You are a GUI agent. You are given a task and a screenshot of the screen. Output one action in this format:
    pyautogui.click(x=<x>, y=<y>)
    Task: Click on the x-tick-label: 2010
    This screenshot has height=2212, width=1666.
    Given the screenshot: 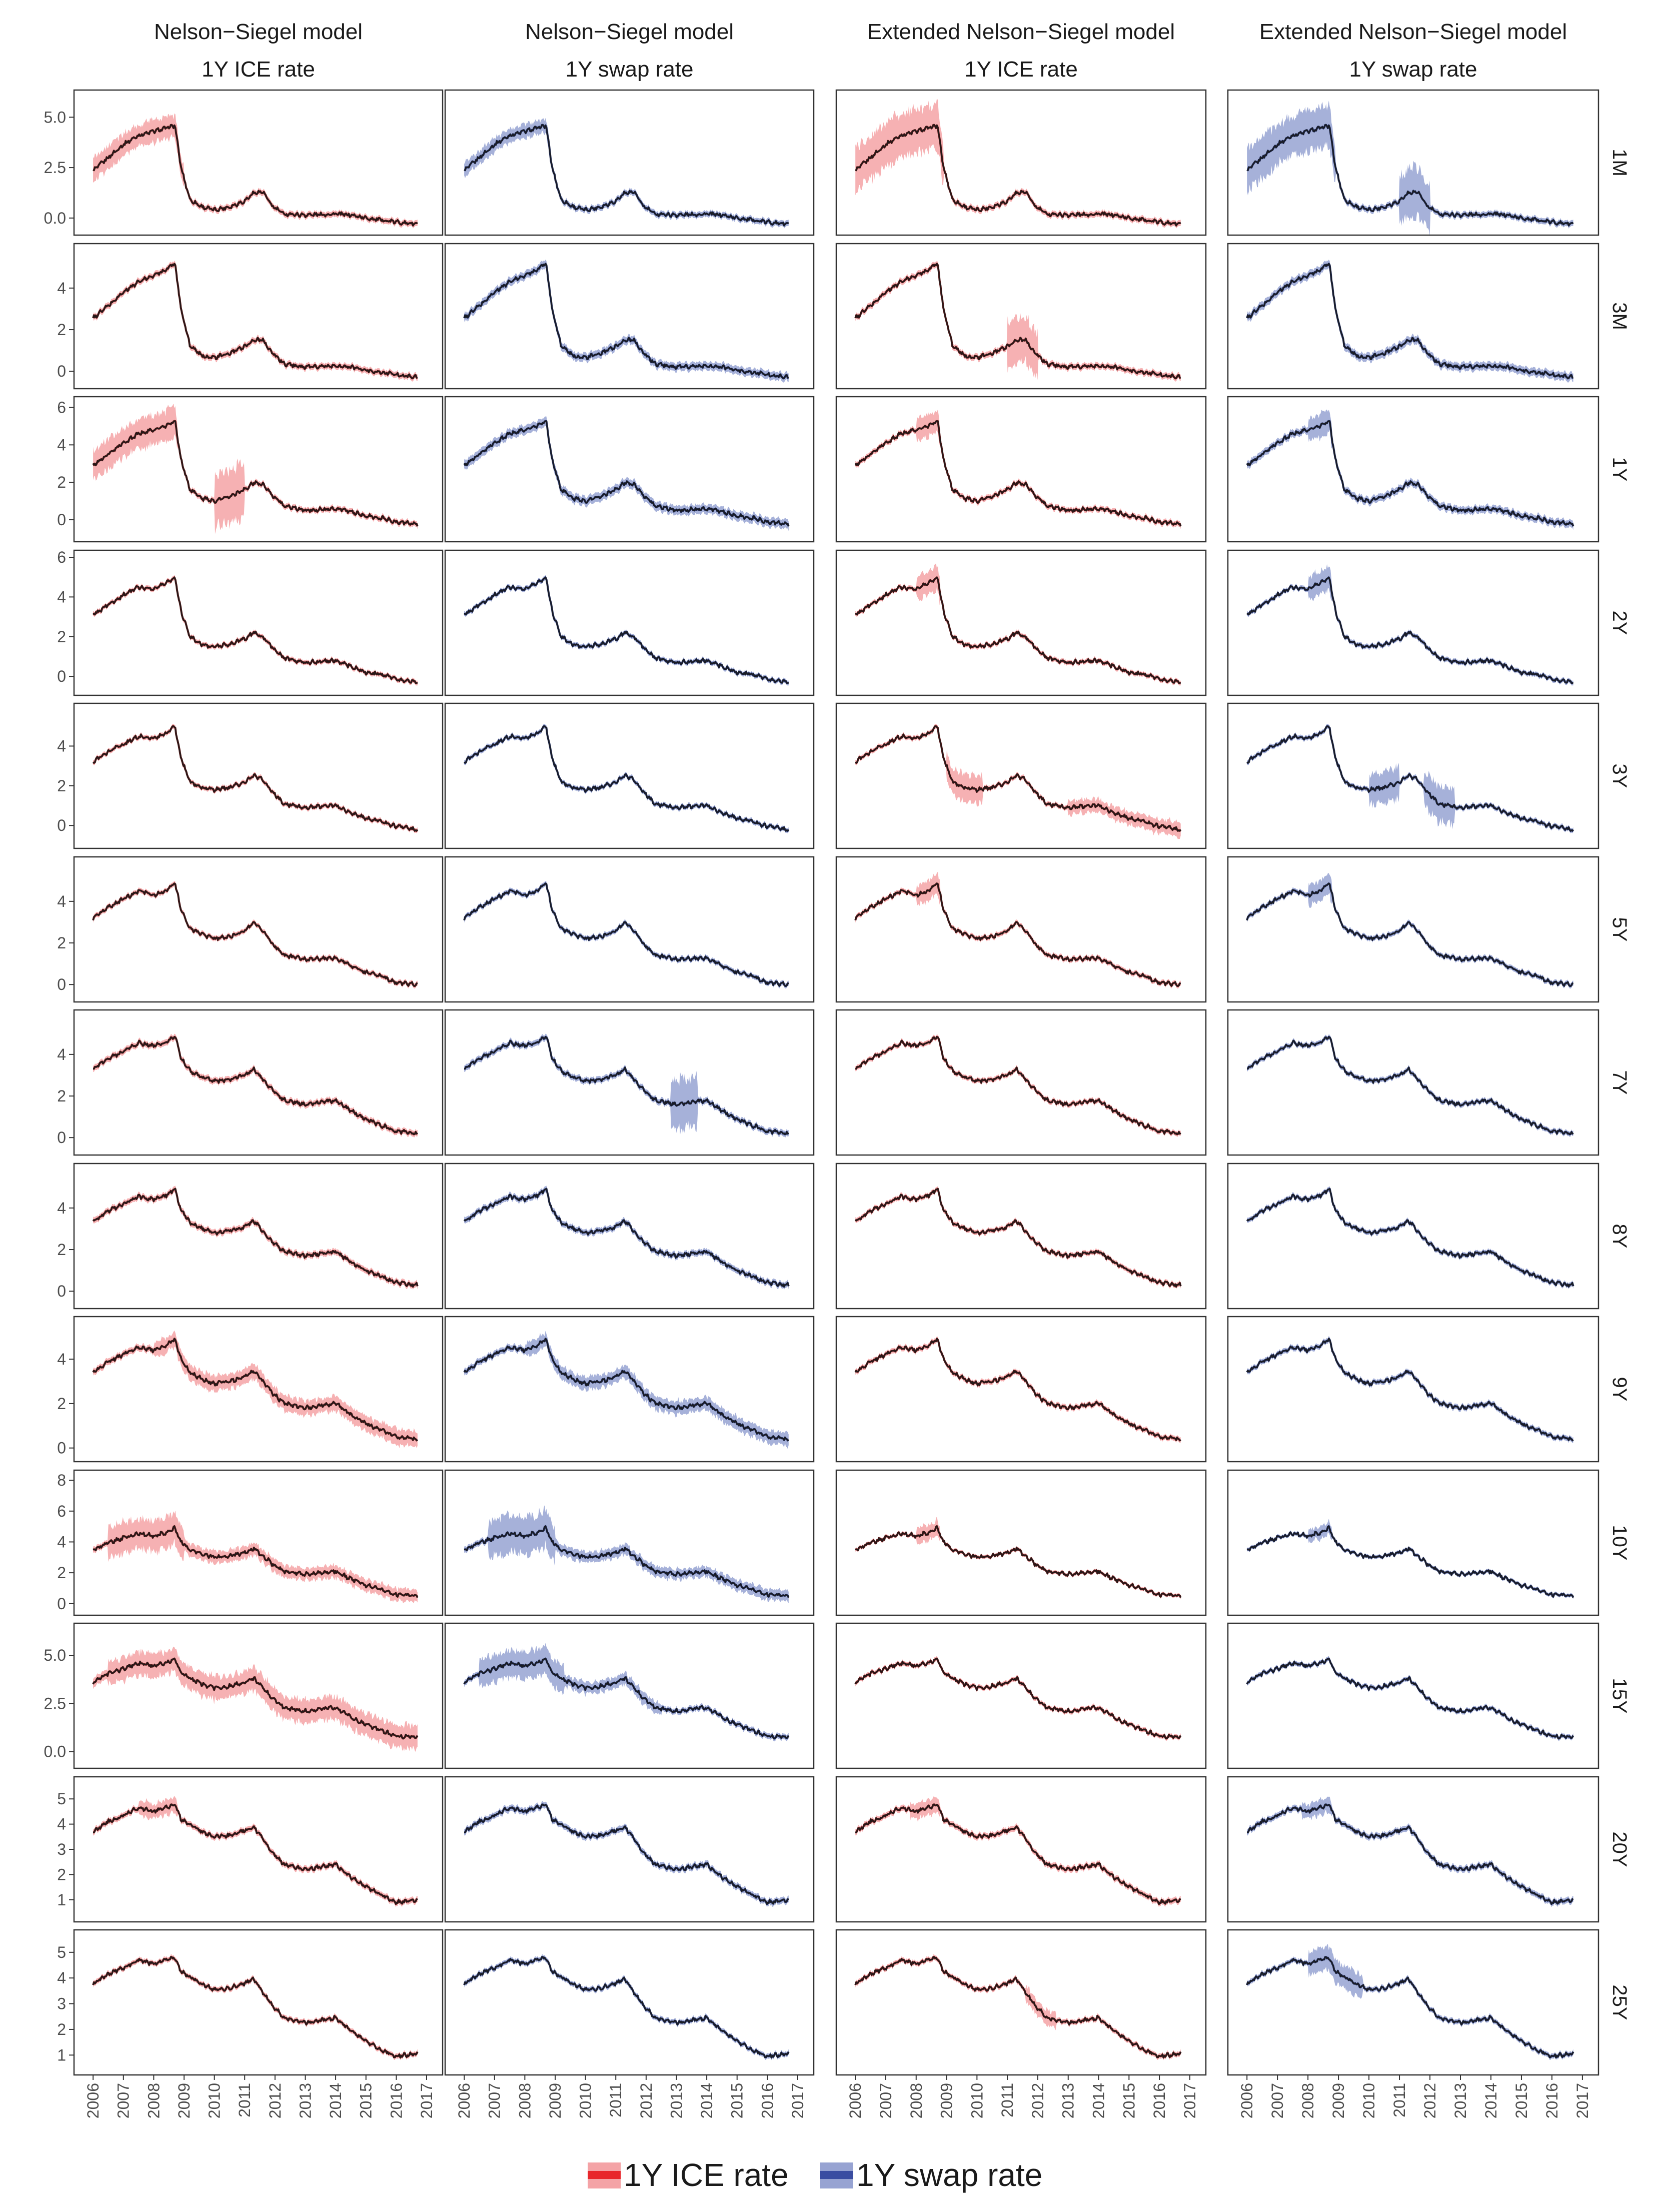 What is the action you would take?
    pyautogui.click(x=215, y=2101)
    